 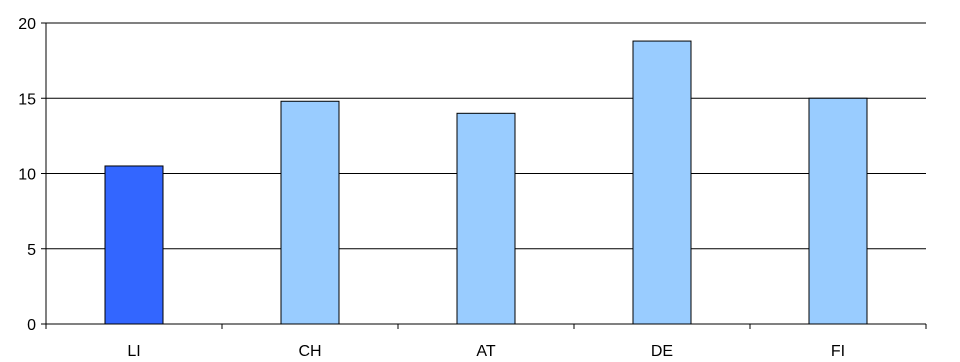 I want to click on bar-ch, so click(x=310, y=212).